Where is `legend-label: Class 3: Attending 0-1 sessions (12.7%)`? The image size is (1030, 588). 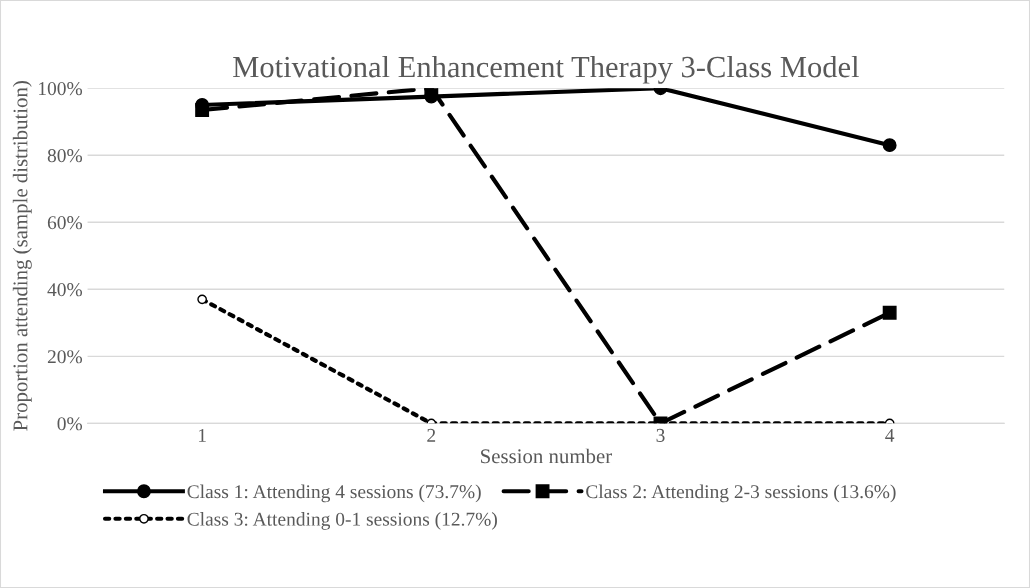 legend-label: Class 3: Attending 0-1 sessions (12.7%) is located at coordinates (342, 521).